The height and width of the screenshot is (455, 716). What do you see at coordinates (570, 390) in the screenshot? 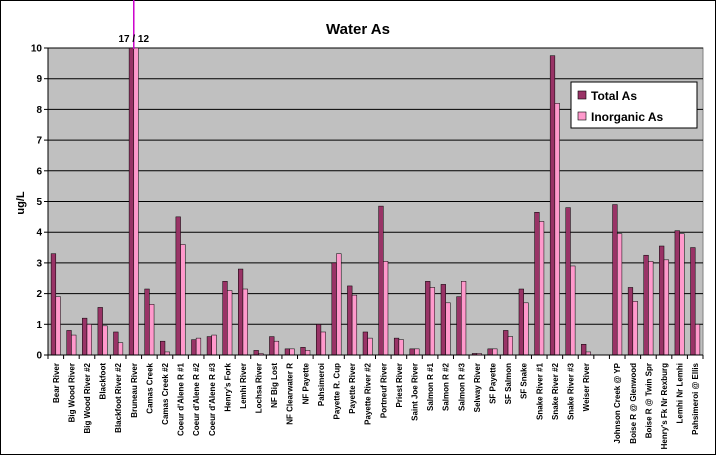
I see `x-tick-label: Snake River #3` at bounding box center [570, 390].